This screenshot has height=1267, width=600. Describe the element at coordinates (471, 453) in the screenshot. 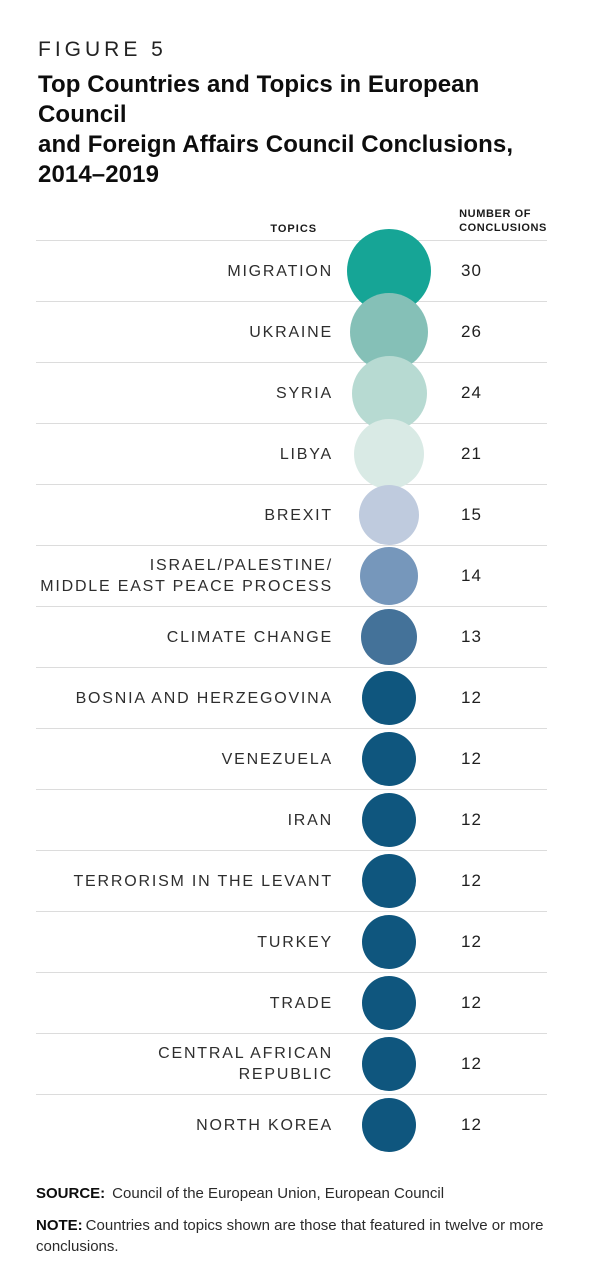

I see `conclusions-count: 21` at that location.